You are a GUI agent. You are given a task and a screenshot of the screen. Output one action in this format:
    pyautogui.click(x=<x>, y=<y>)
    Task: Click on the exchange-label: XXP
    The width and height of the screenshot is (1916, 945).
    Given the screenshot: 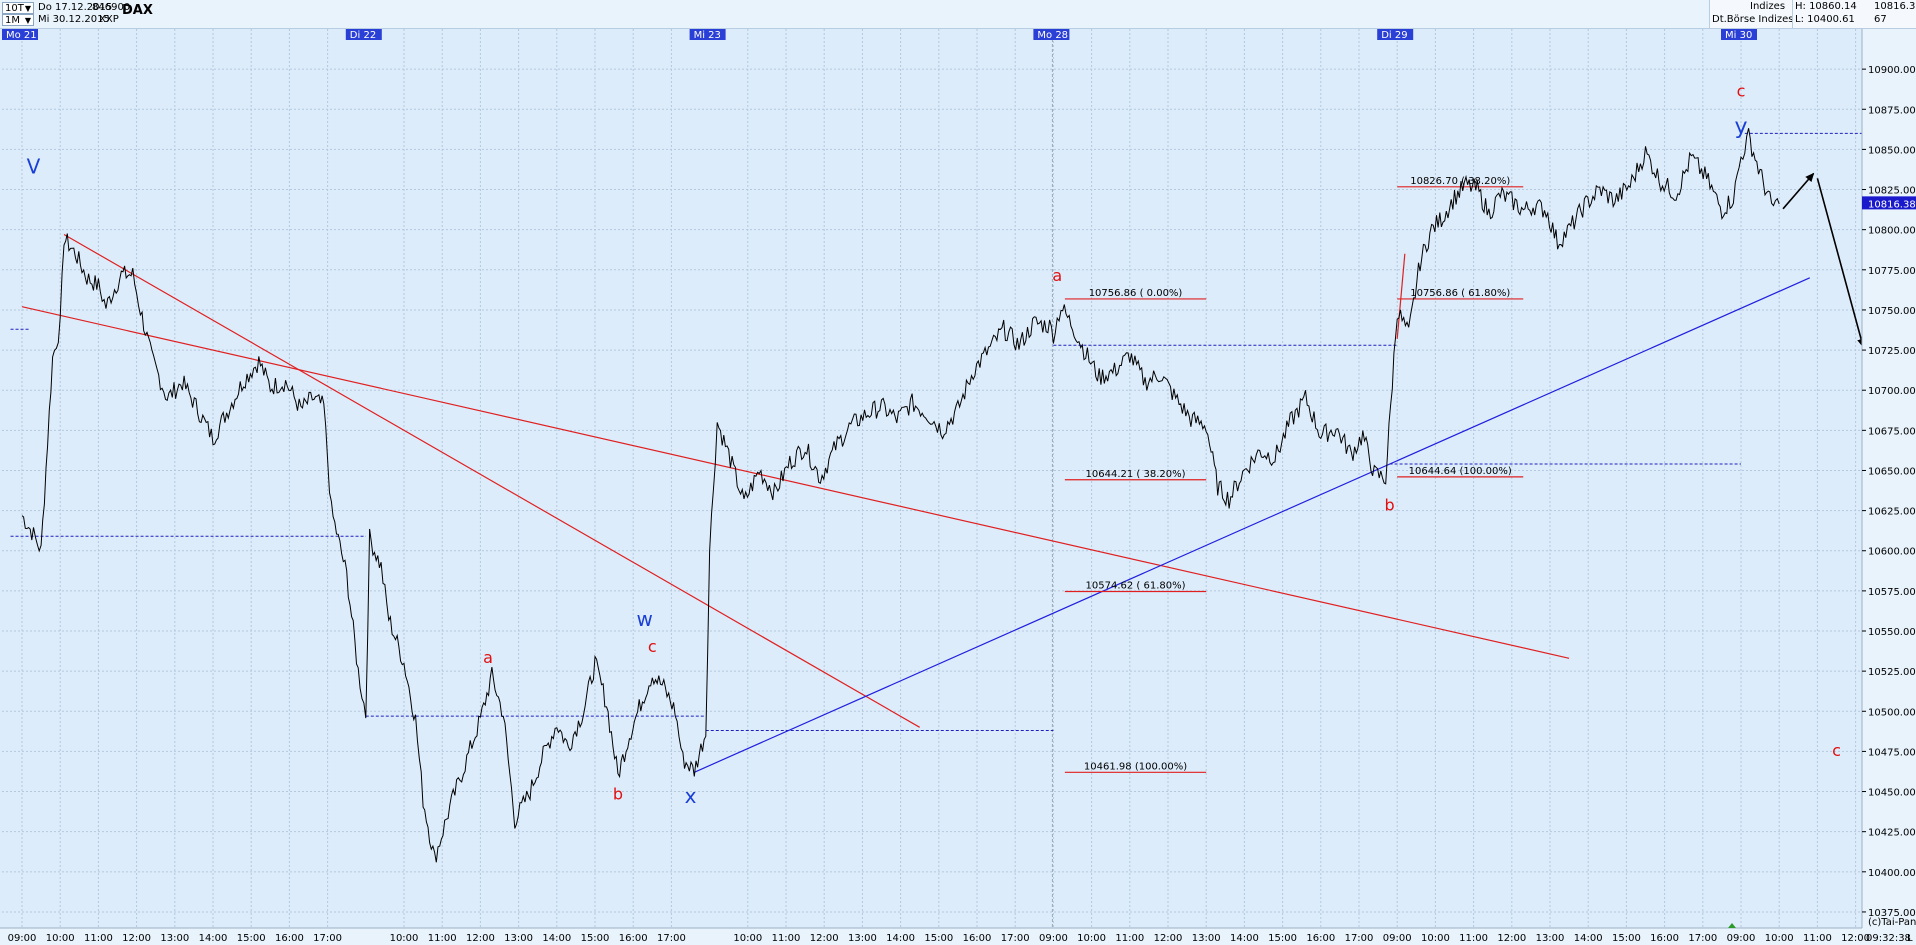 What is the action you would take?
    pyautogui.click(x=109, y=19)
    